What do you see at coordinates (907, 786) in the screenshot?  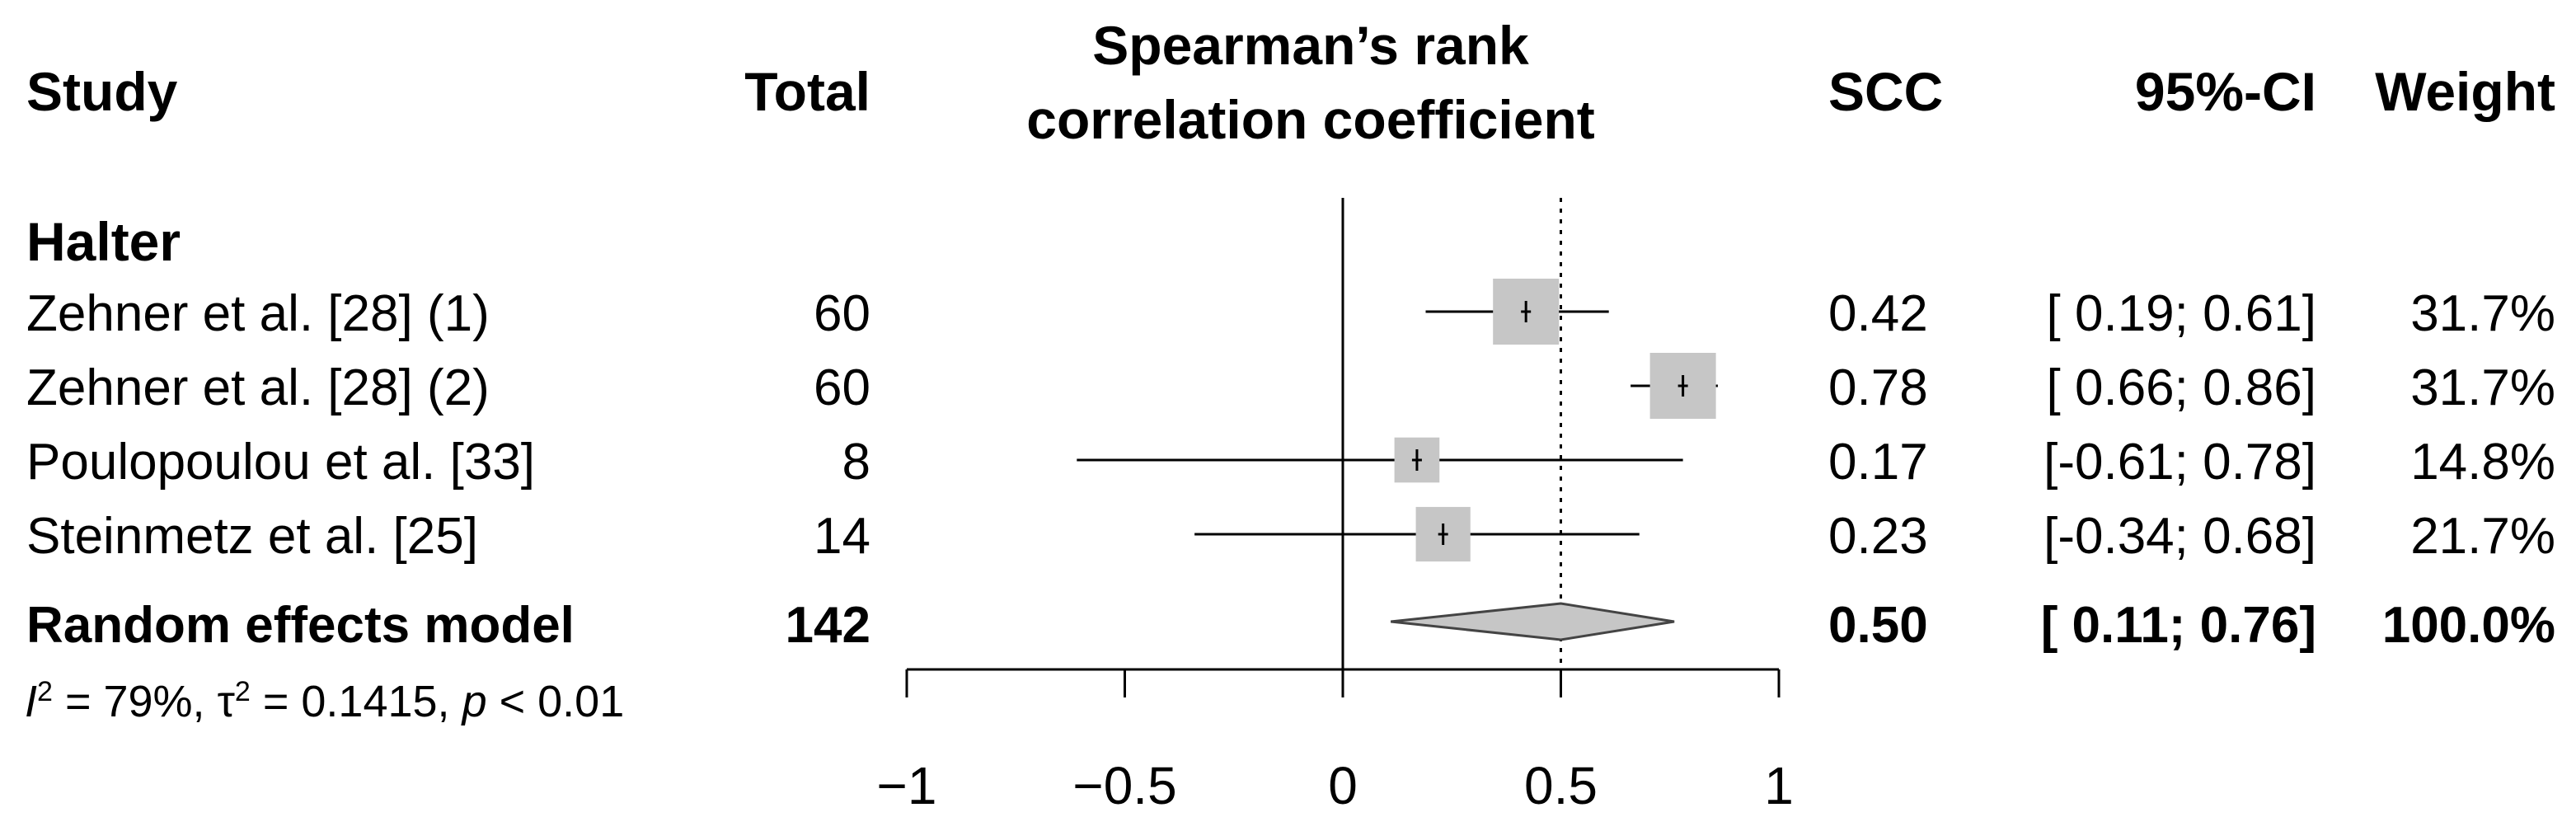 I see `x-axis-tick-label: −1` at bounding box center [907, 786].